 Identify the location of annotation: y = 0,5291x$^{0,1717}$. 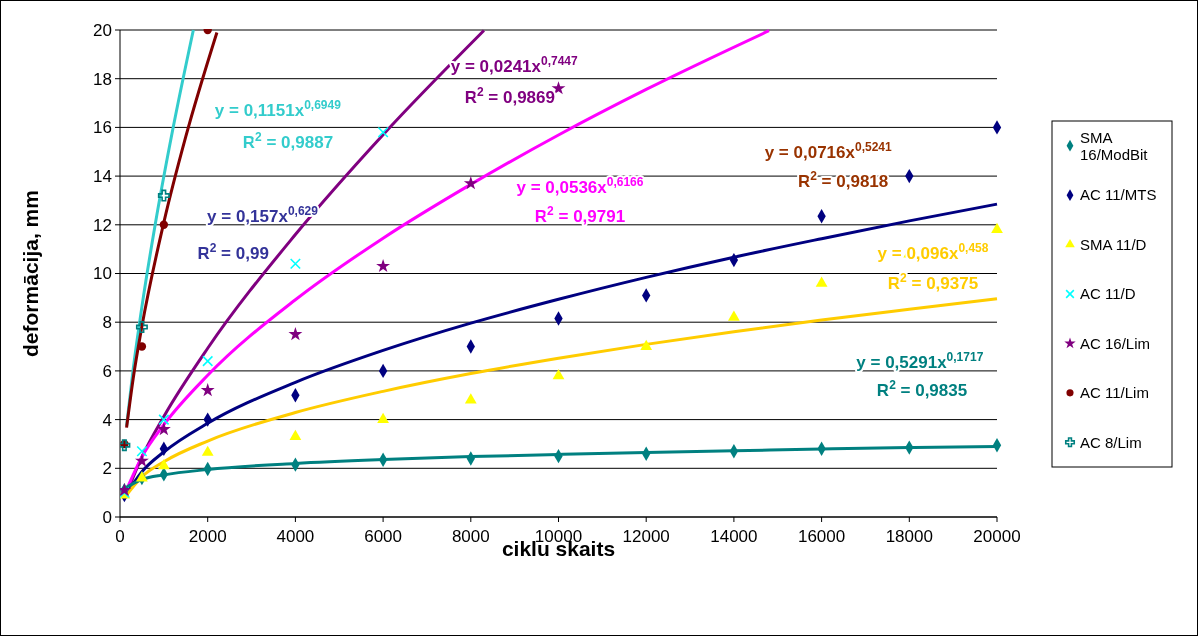
(920, 361).